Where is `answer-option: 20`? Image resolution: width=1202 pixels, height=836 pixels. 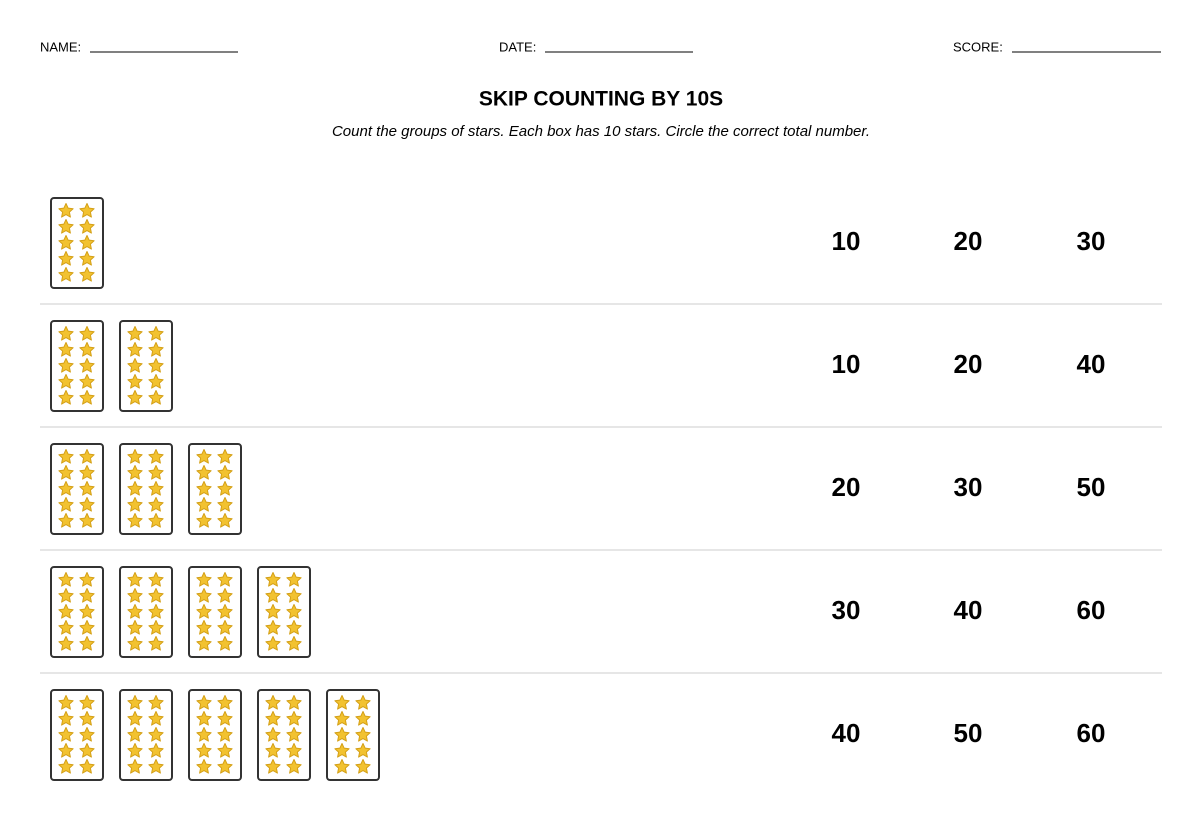
answer-option: 20 is located at coordinates (968, 364).